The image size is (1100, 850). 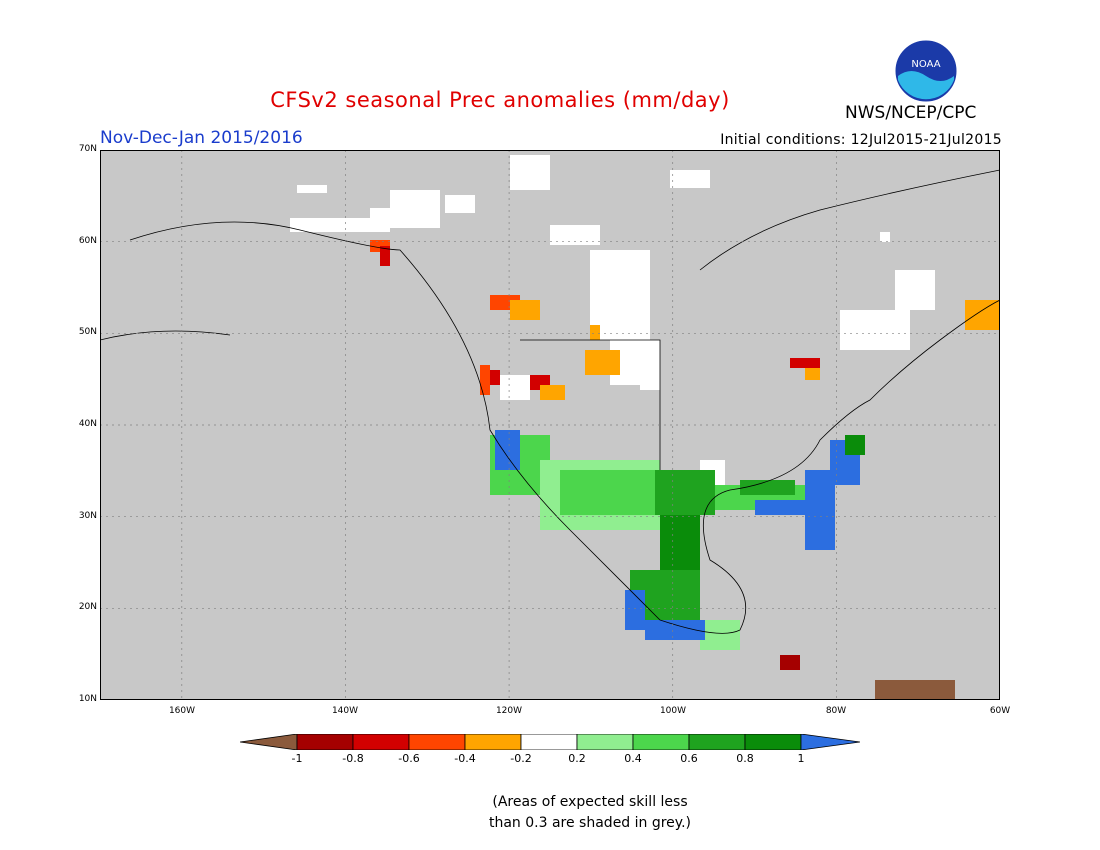 What do you see at coordinates (500, 100) in the screenshot?
I see `chart-title: CFSv2 seasonal Prec anomalies (mm/day)` at bounding box center [500, 100].